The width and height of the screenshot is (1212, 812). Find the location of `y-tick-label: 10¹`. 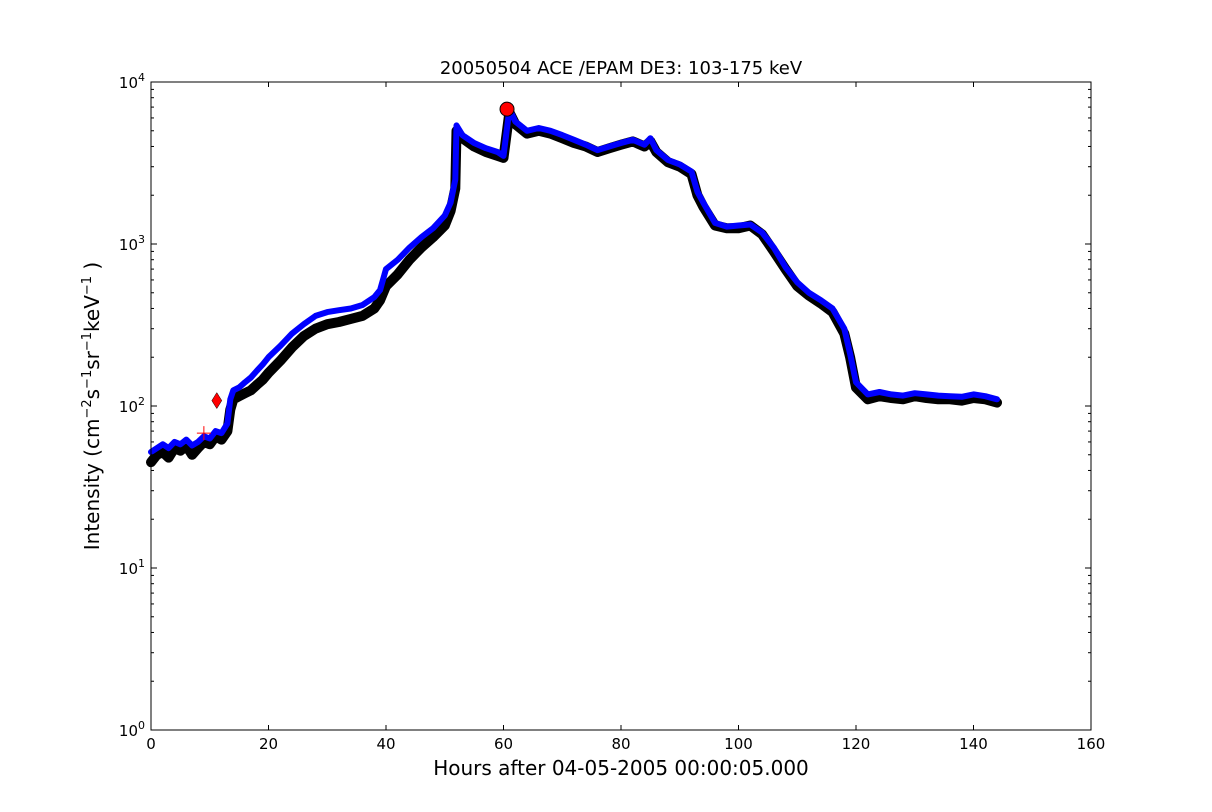

y-tick-label: 10¹ is located at coordinates (132, 567).